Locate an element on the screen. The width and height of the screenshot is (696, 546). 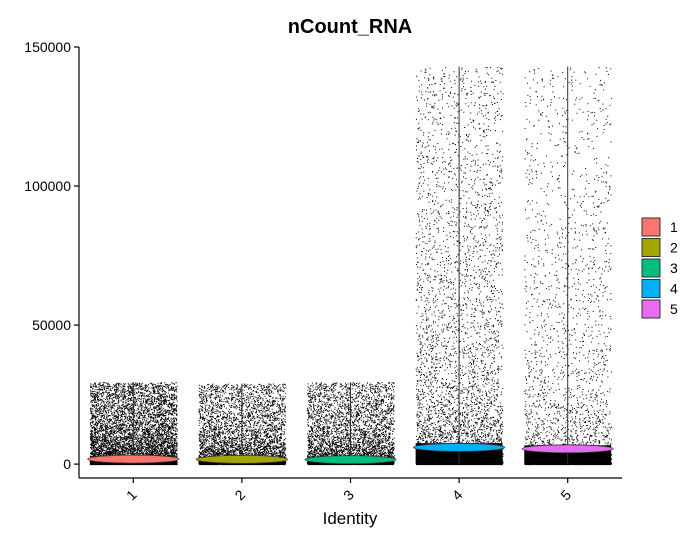
x-ticks: 1 2 3 4 5 is located at coordinates (348, 490).